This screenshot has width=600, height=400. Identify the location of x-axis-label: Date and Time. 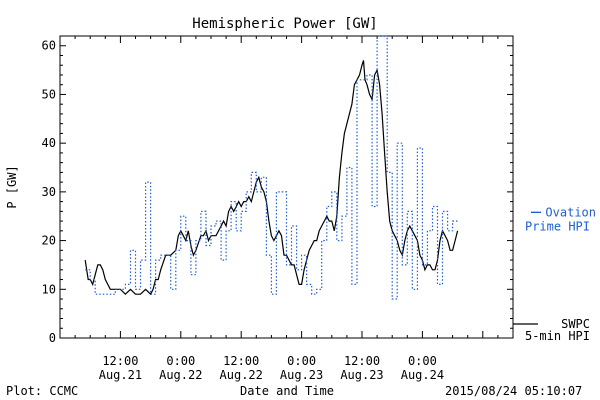
(287, 391).